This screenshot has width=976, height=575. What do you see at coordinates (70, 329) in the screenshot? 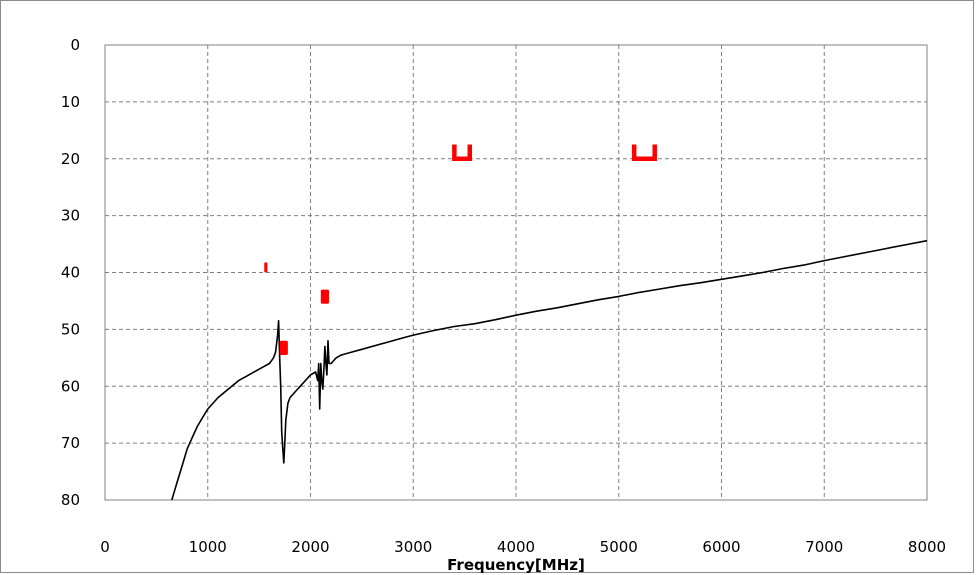
I see `y-tick-label: 50` at bounding box center [70, 329].